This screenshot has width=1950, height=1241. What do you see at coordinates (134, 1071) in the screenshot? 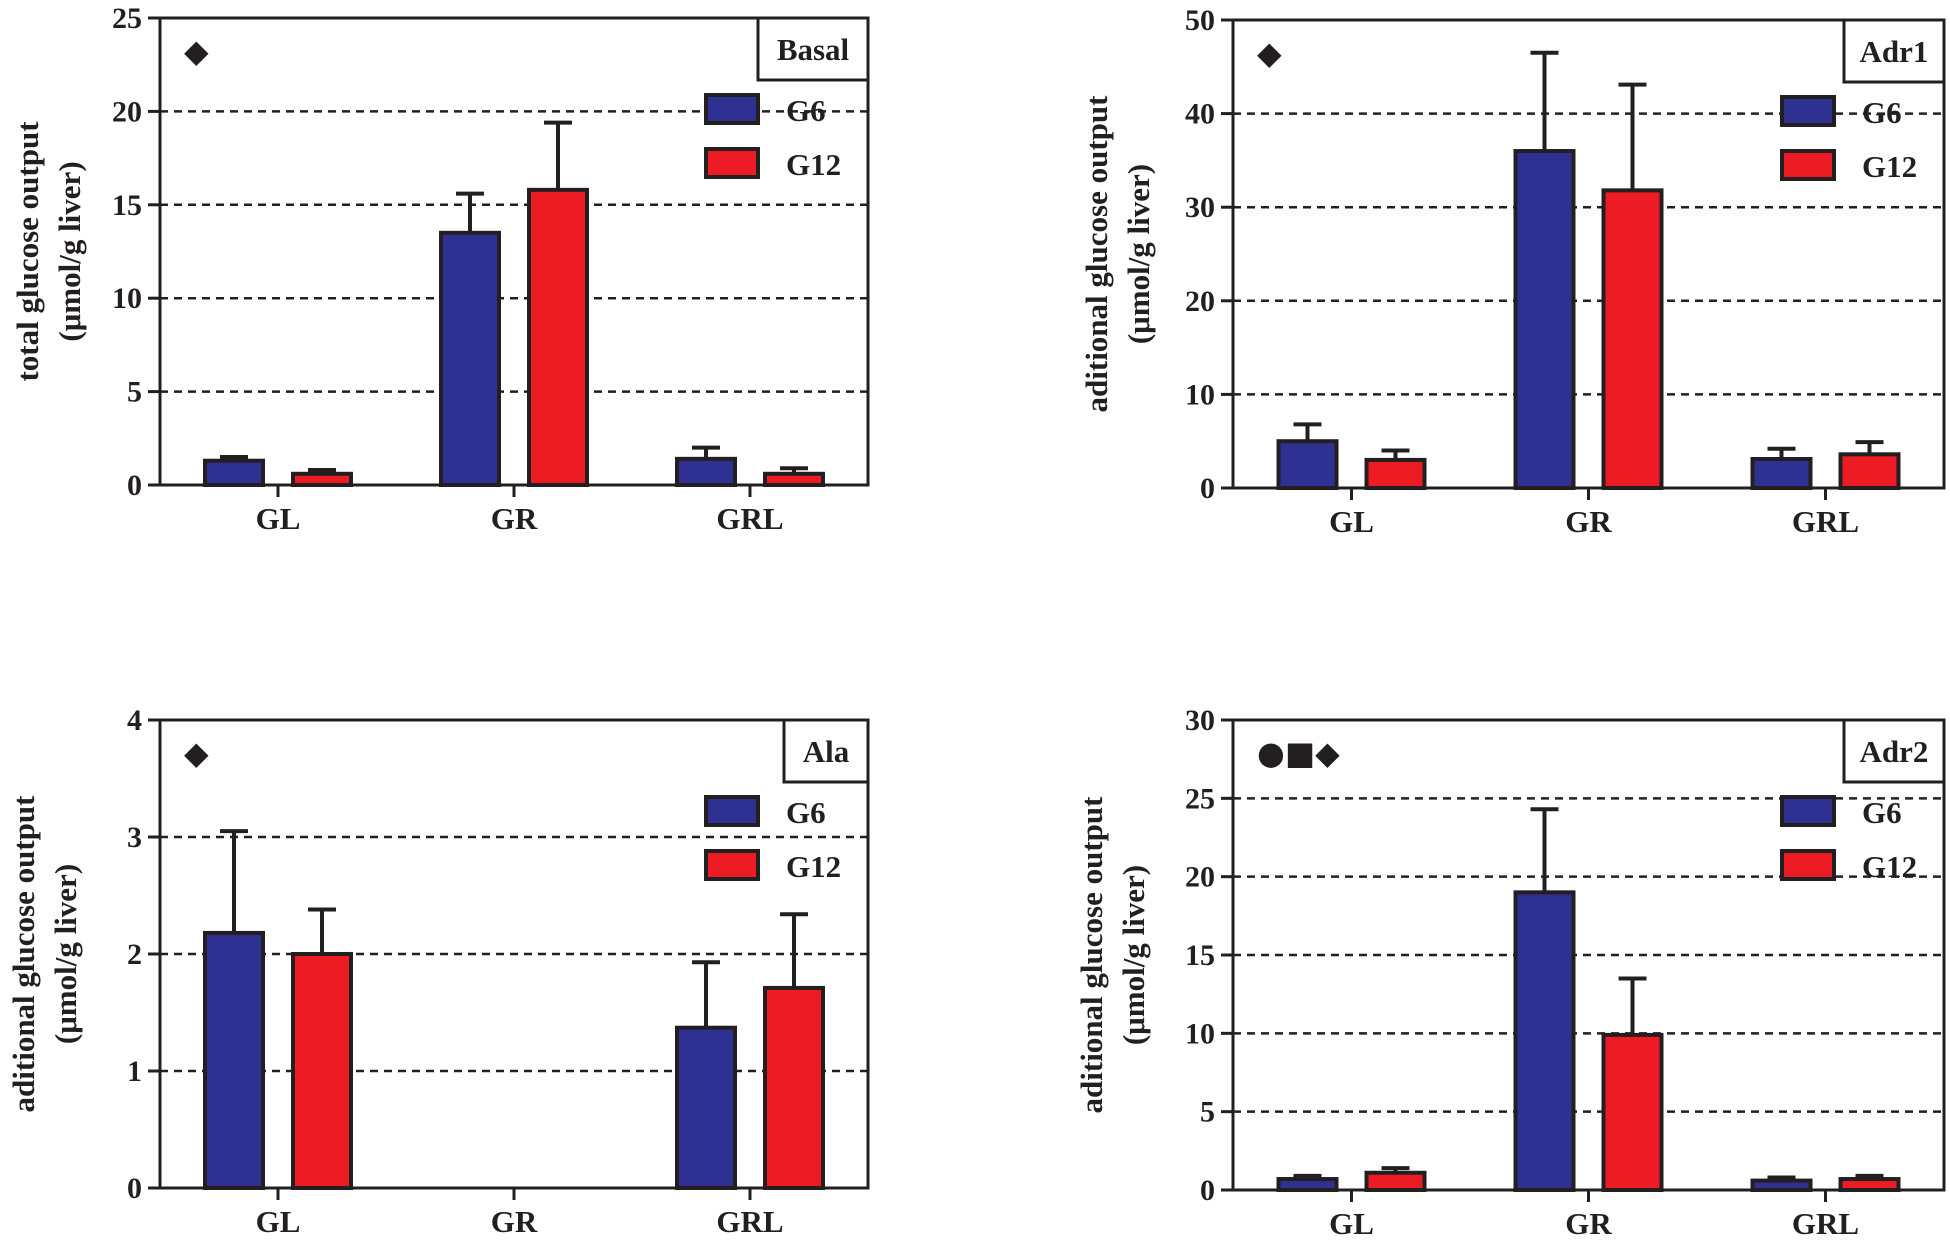
I see `y-tick-label: 1` at bounding box center [134, 1071].